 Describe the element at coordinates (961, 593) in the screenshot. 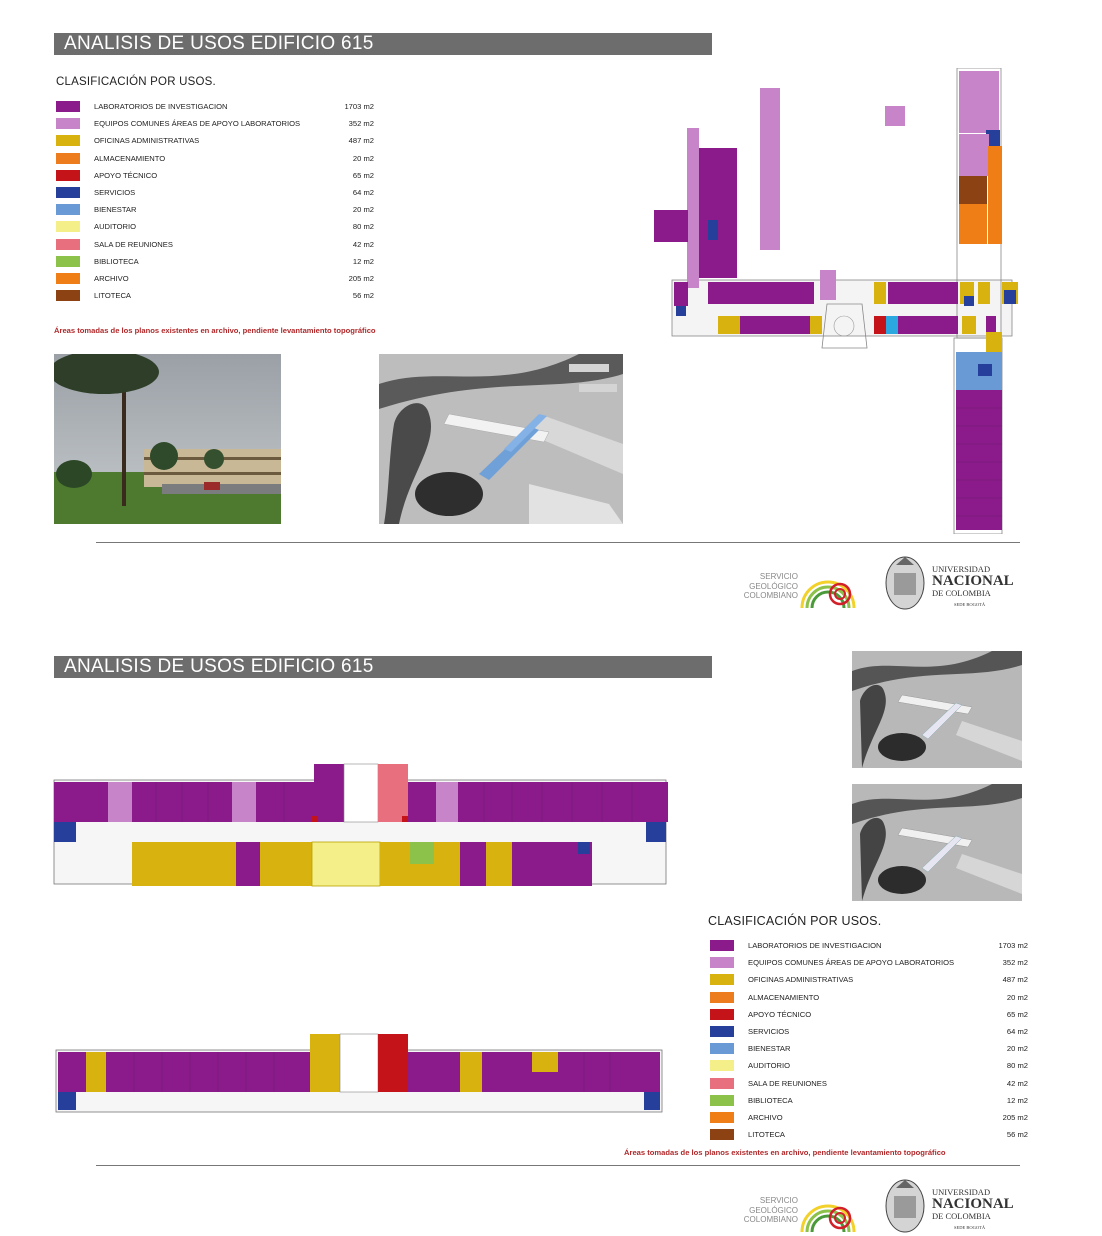

I see `un-text-line3: DE COLOMBIA` at that location.